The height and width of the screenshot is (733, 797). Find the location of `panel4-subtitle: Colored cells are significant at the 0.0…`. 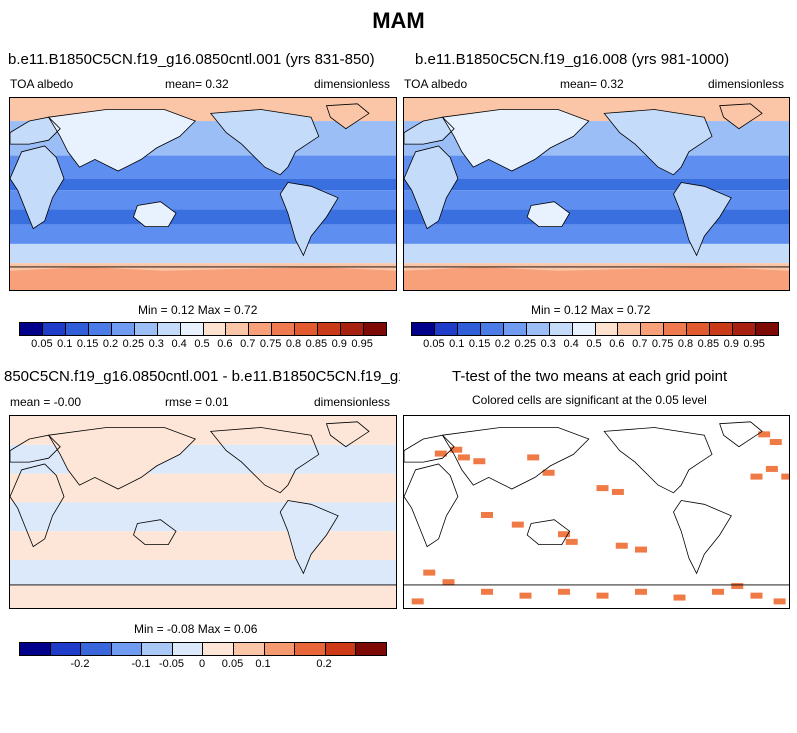

panel4-subtitle: Colored cells are significant at the 0.0… is located at coordinates (589, 400).